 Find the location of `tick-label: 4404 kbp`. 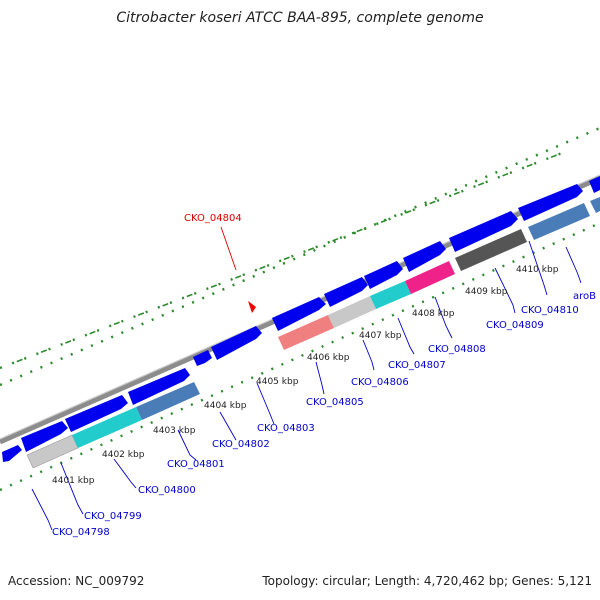

tick-label: 4404 kbp is located at coordinates (225, 406).